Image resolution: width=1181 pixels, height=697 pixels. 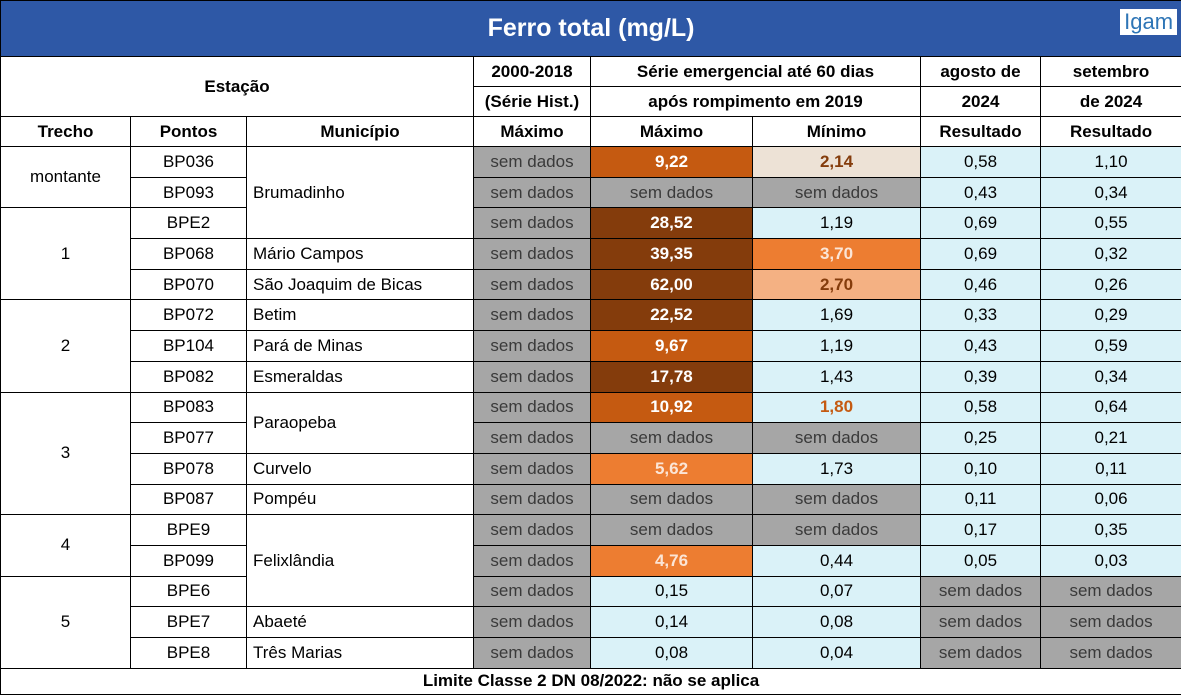 I want to click on ponto: BPE7, so click(x=188, y=622).